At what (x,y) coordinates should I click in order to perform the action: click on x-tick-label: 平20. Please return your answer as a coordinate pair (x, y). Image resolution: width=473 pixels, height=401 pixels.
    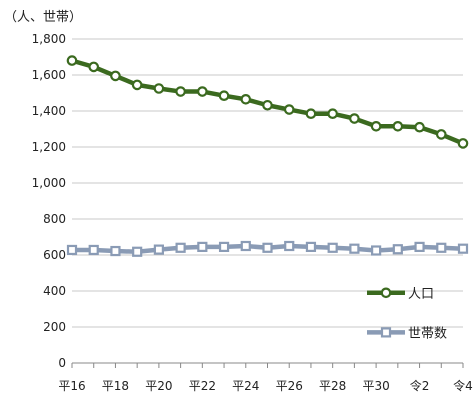
    Looking at the image, I should click on (158, 386).